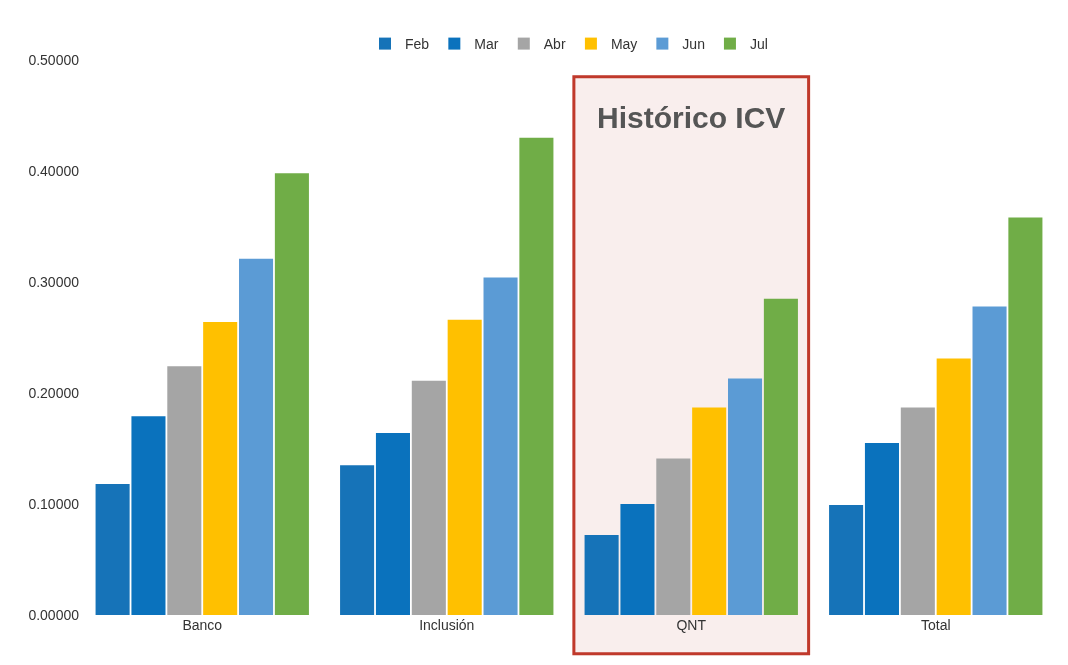 This screenshot has height=665, width=1068. What do you see at coordinates (54, 59) in the screenshot?
I see `y-tick-label: 0.50000` at bounding box center [54, 59].